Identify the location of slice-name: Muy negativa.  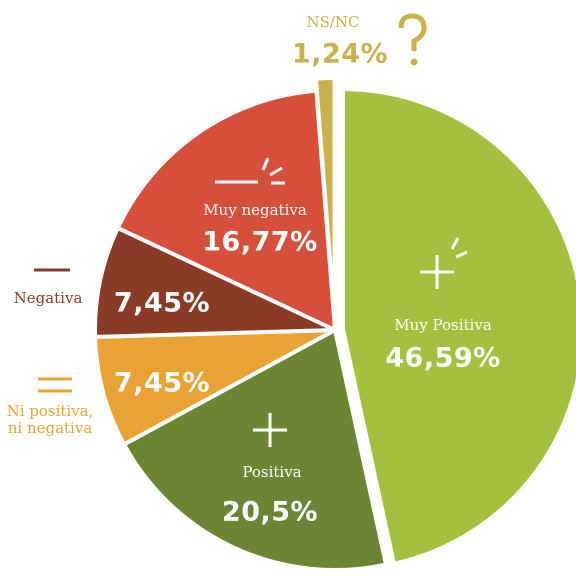
(255, 210).